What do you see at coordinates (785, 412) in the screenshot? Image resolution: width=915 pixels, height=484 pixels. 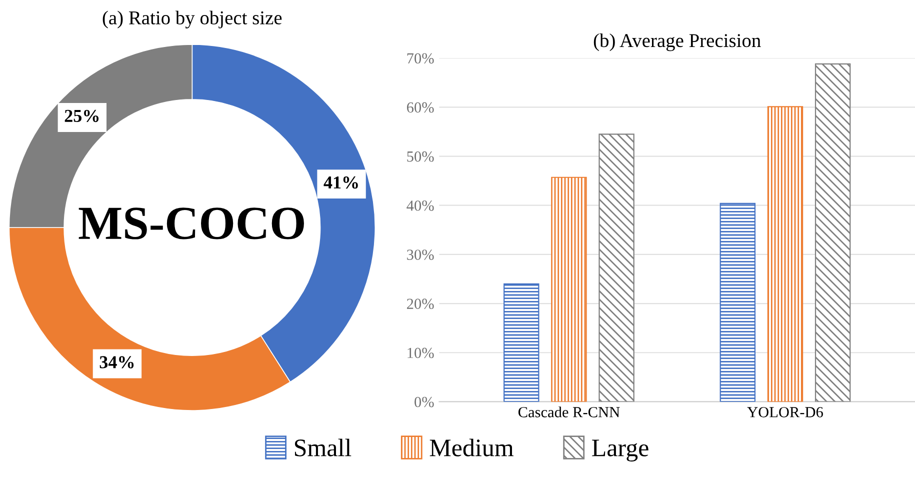 I see `x-tick-label: YOLOR-D6` at bounding box center [785, 412].